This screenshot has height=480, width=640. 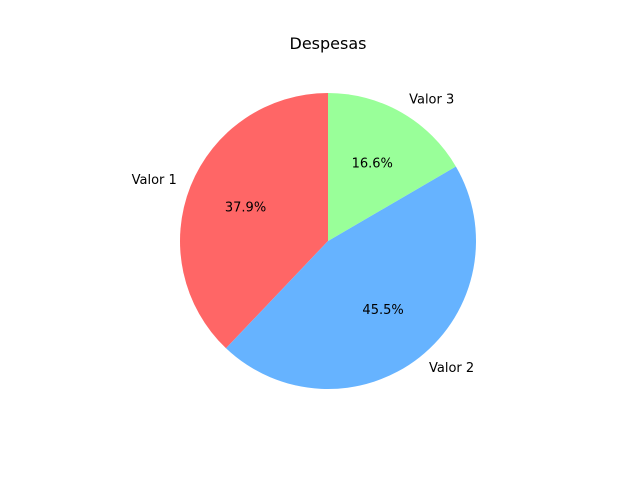 What do you see at coordinates (451, 368) in the screenshot?
I see `pie-slice-label-2: Valor 2` at bounding box center [451, 368].